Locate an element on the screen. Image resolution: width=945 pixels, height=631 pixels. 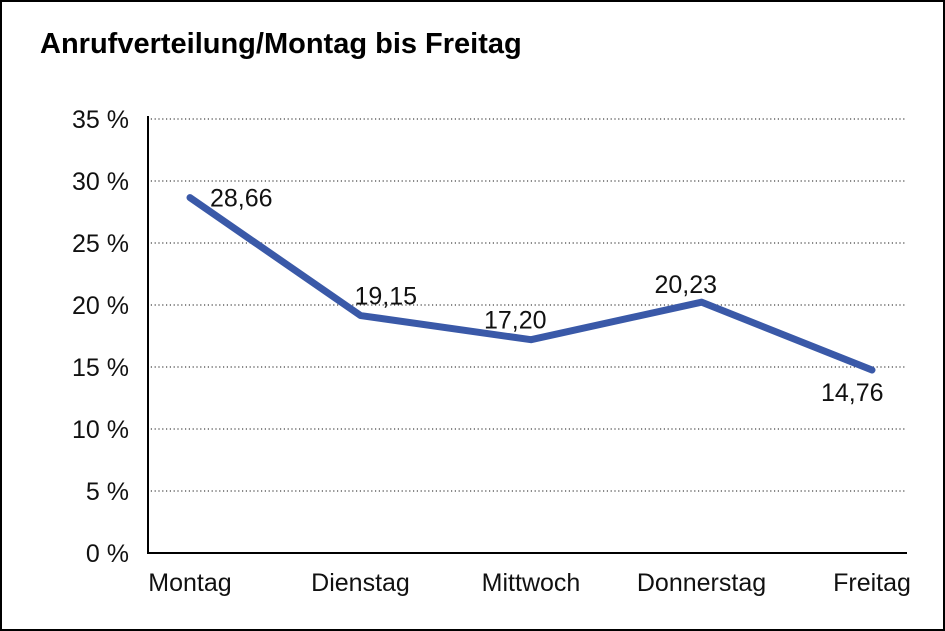
y-axis-tick-label: 30 % is located at coordinates (100, 182).